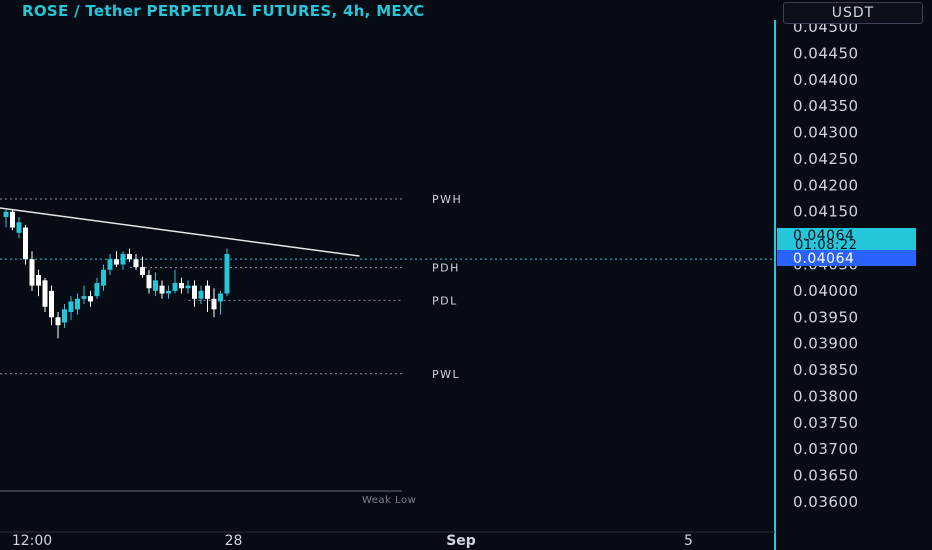 This screenshot has height=550, width=932. What do you see at coordinates (826, 291) in the screenshot?
I see `price-tick-label: 0.04000` at bounding box center [826, 291].